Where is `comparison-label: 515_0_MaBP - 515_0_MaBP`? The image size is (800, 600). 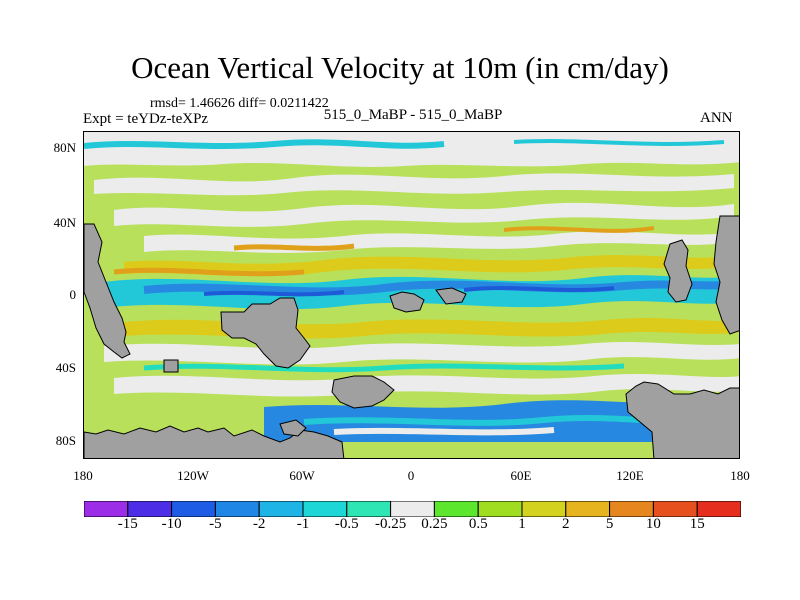
comparison-label: 515_0_MaBP - 515_0_MaBP is located at coordinates (413, 115).